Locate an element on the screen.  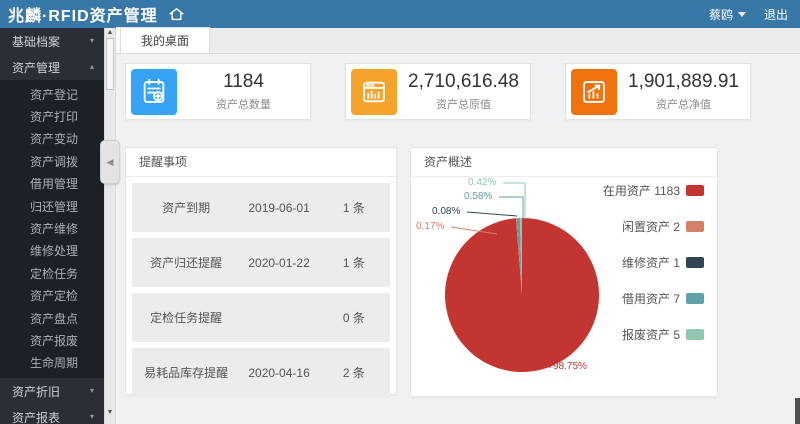
reminder-name: 定检任务提醒 is located at coordinates (186, 318).